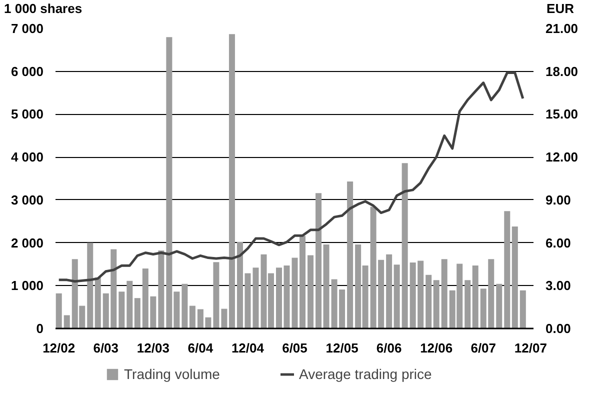  What do you see at coordinates (172, 374) in the screenshot?
I see `legend-label: Trading volume` at bounding box center [172, 374].